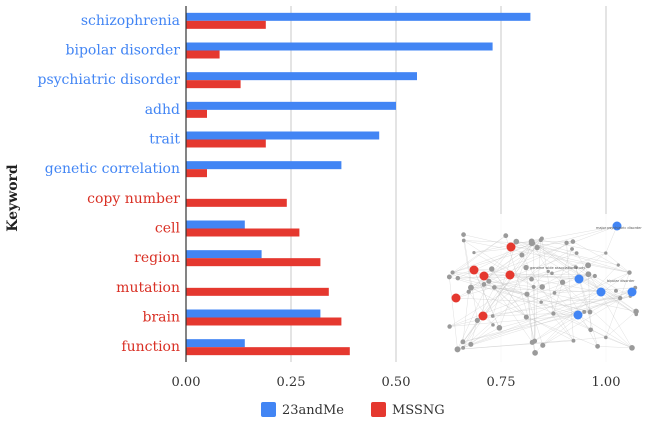 This screenshot has height=428, width=655. I want to click on bar-23andme-trait, so click(283, 135).